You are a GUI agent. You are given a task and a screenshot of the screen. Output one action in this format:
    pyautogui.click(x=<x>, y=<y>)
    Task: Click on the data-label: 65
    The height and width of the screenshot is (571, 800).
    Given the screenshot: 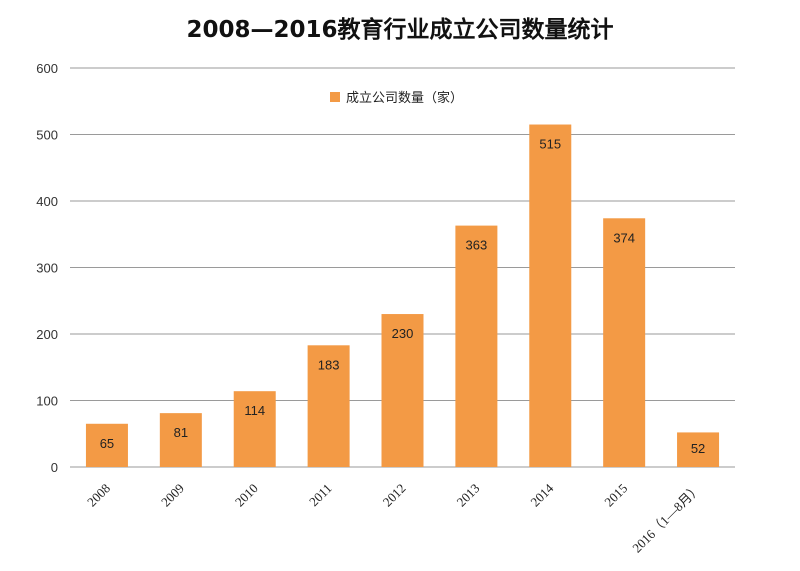 What is the action you would take?
    pyautogui.click(x=107, y=443)
    